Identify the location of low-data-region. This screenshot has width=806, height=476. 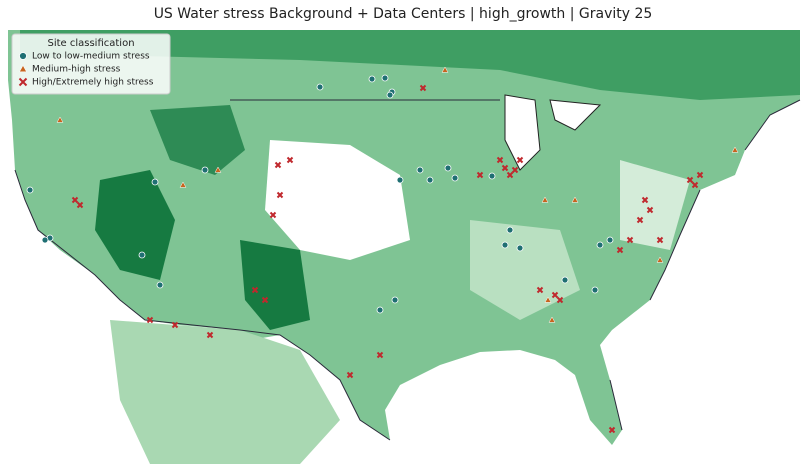
(337, 200).